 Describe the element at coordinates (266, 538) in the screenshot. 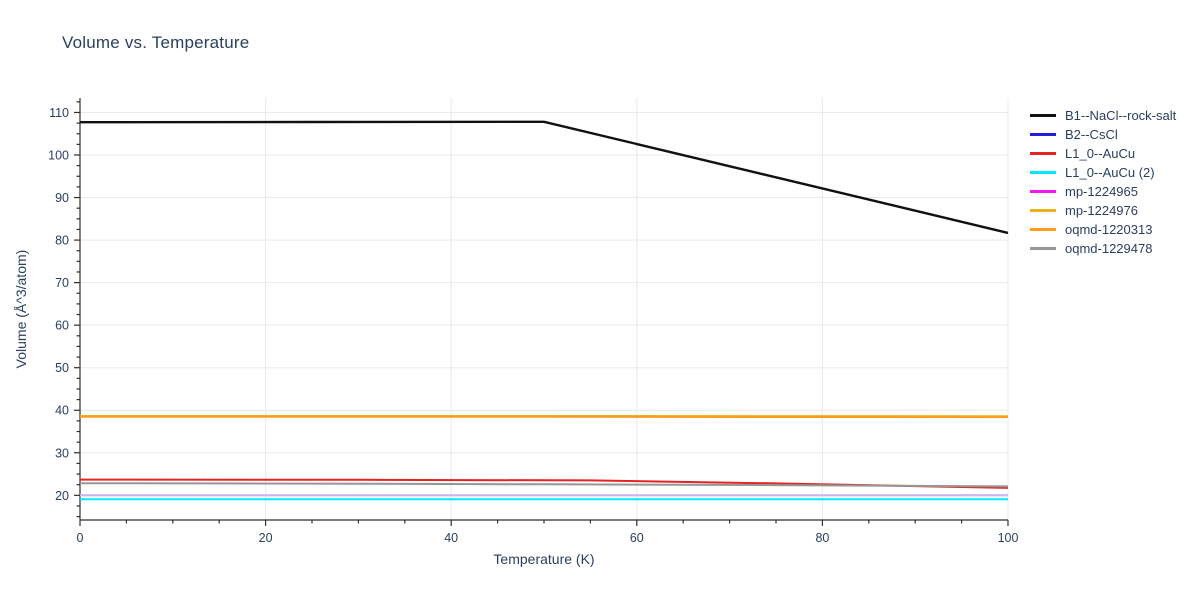

I see `x-tick-label: 20` at that location.